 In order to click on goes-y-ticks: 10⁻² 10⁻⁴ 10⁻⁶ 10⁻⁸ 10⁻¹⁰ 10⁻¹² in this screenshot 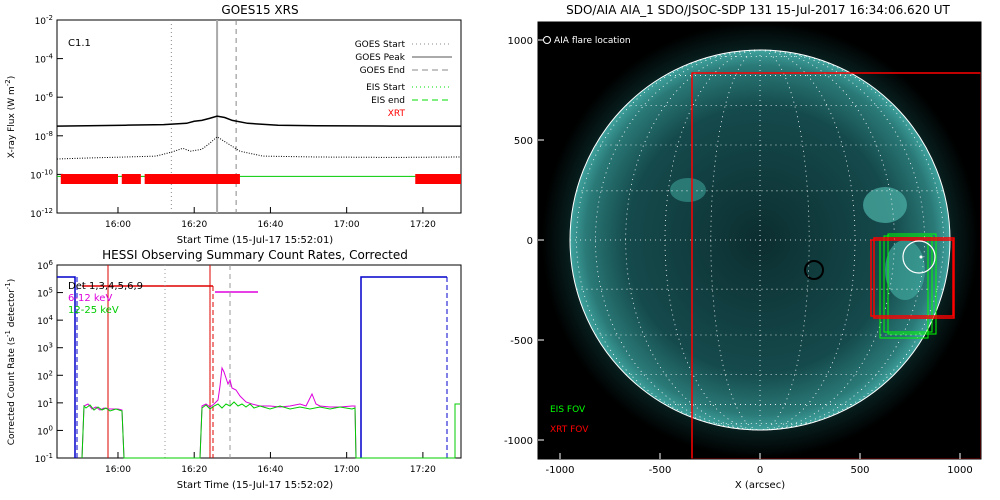, I will do `click(46, 117)`.